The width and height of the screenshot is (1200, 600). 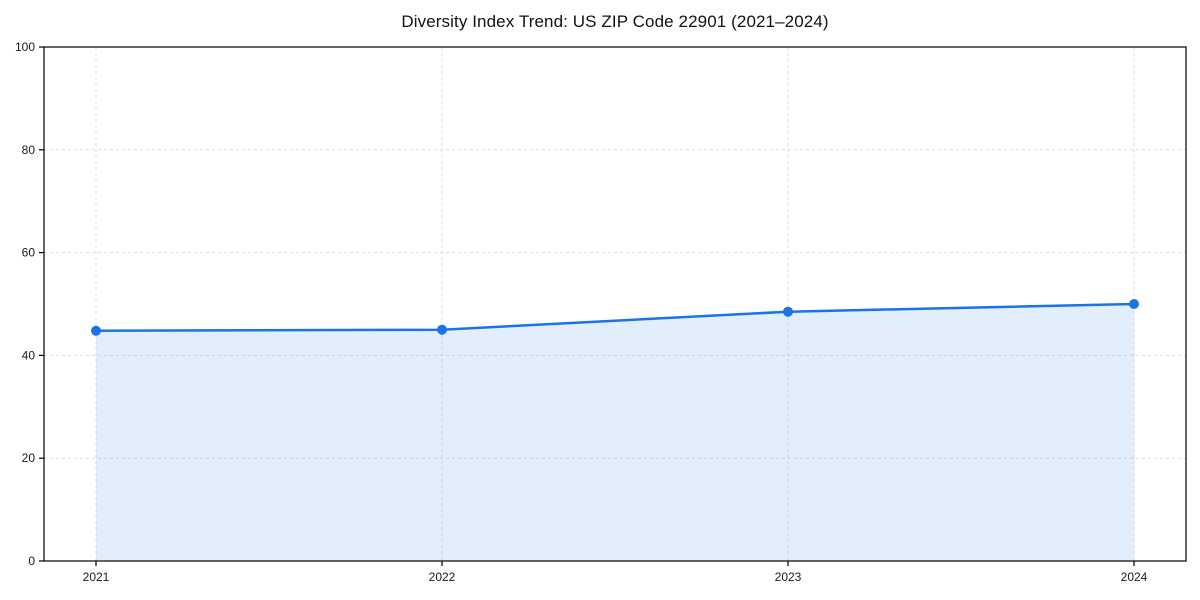 I want to click on x-axis-tick-label: 2021, so click(x=96, y=577).